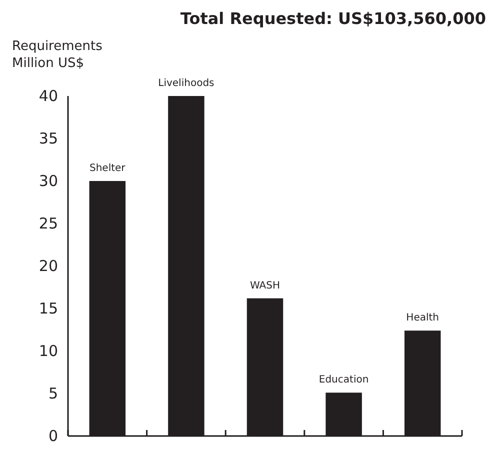 This screenshot has height=460, width=492. What do you see at coordinates (48, 138) in the screenshot?
I see `y-tick-label: 35` at bounding box center [48, 138].